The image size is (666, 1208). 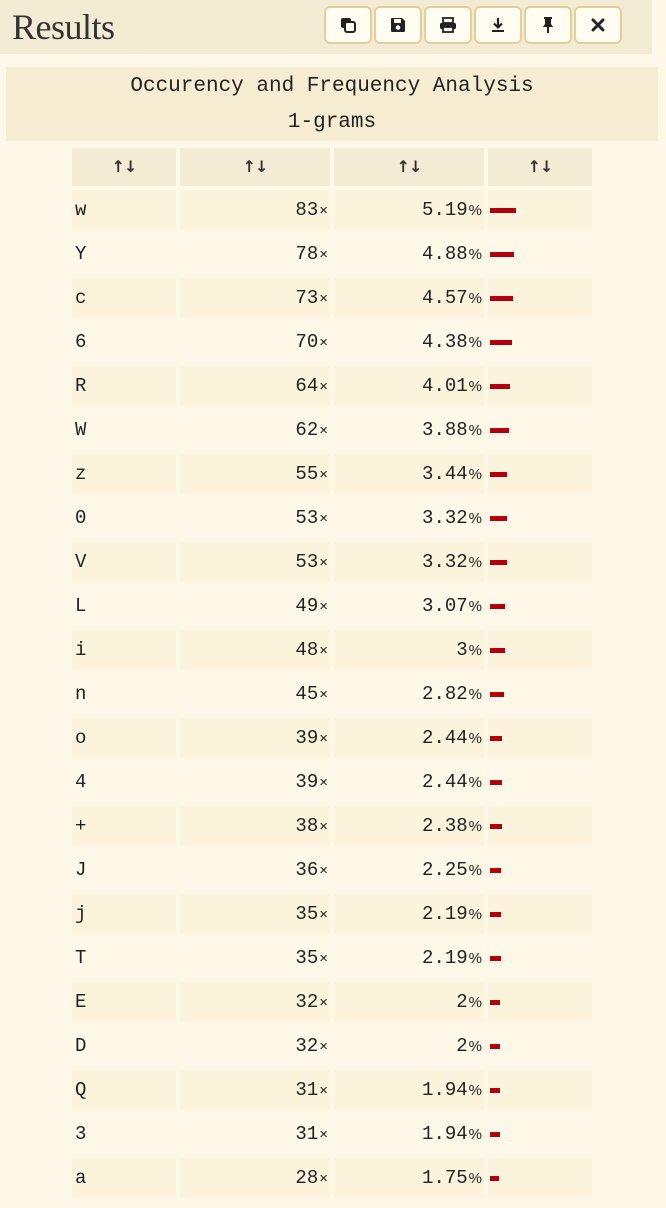 What do you see at coordinates (473, 25) in the screenshot?
I see `toolbar` at bounding box center [473, 25].